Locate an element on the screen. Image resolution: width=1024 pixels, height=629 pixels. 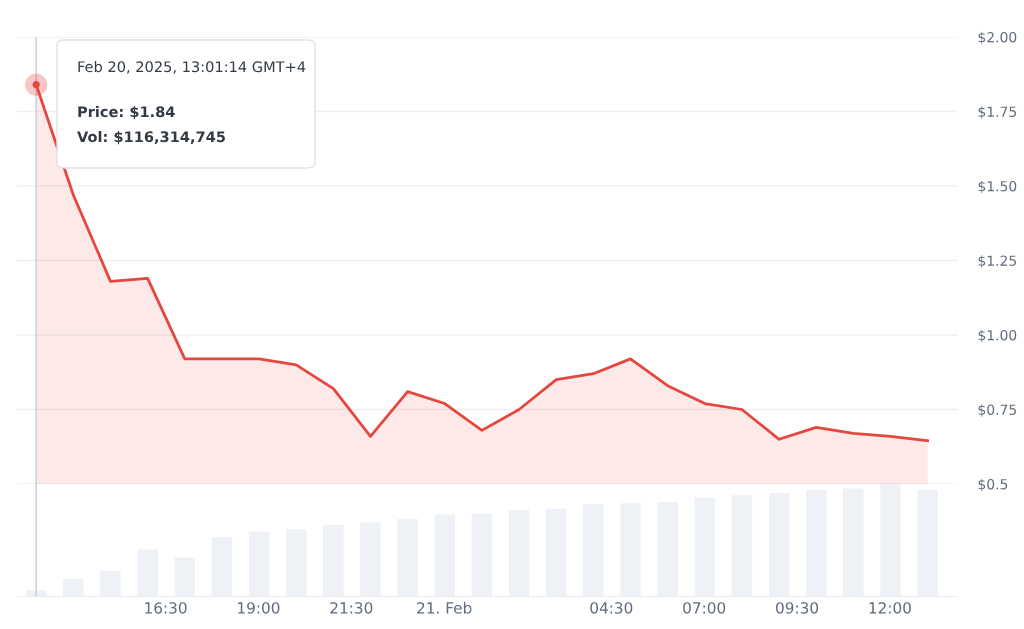
x-tick-label: 21:30 is located at coordinates (351, 608).